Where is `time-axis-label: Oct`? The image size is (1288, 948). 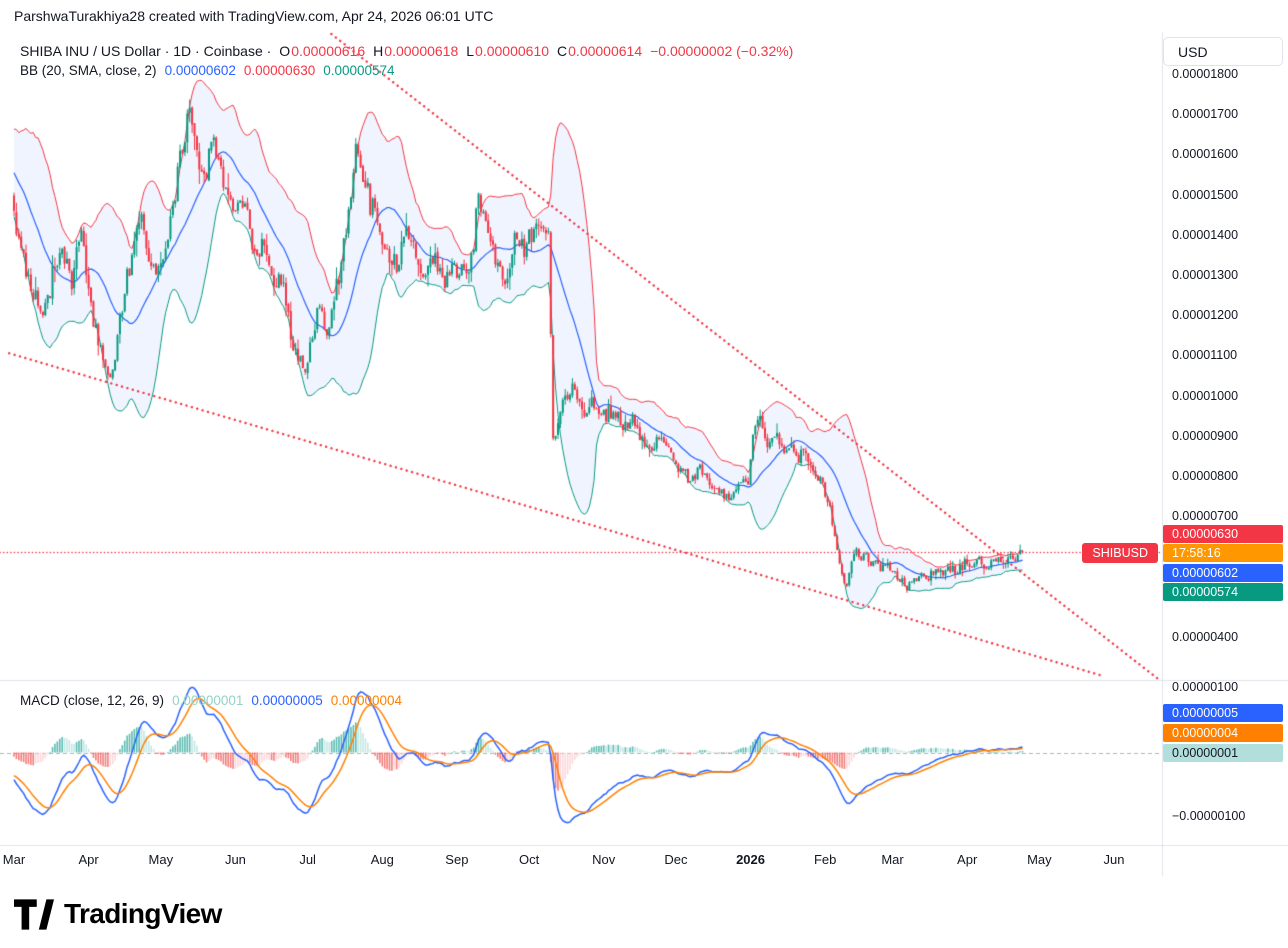 time-axis-label: Oct is located at coordinates (529, 859).